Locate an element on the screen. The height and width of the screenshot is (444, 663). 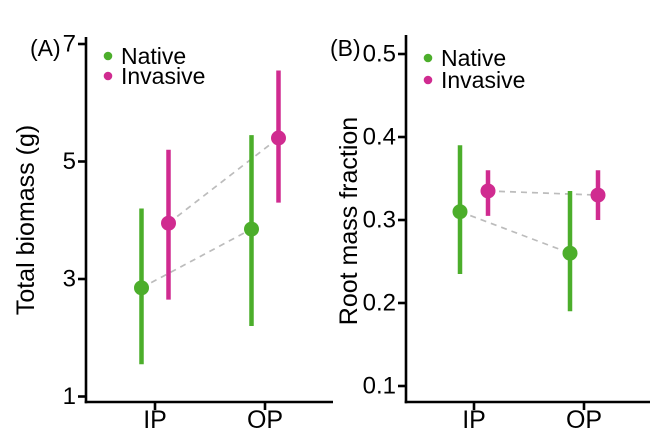
y-tick-label: 0.2 is located at coordinates (379, 303).